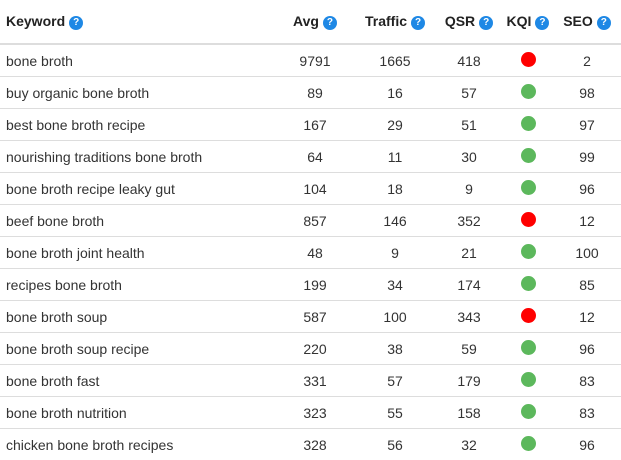 The image size is (621, 460). I want to click on qsr-cell: 158, so click(469, 413).